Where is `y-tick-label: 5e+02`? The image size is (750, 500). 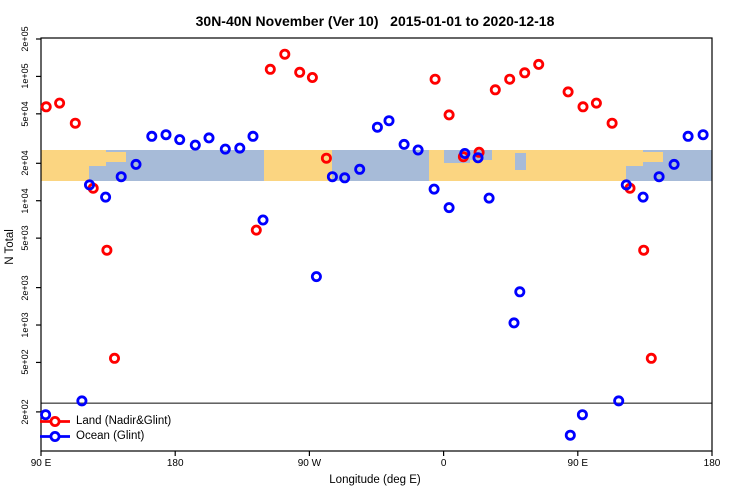 y-tick-label: 5e+02 is located at coordinates (25, 362).